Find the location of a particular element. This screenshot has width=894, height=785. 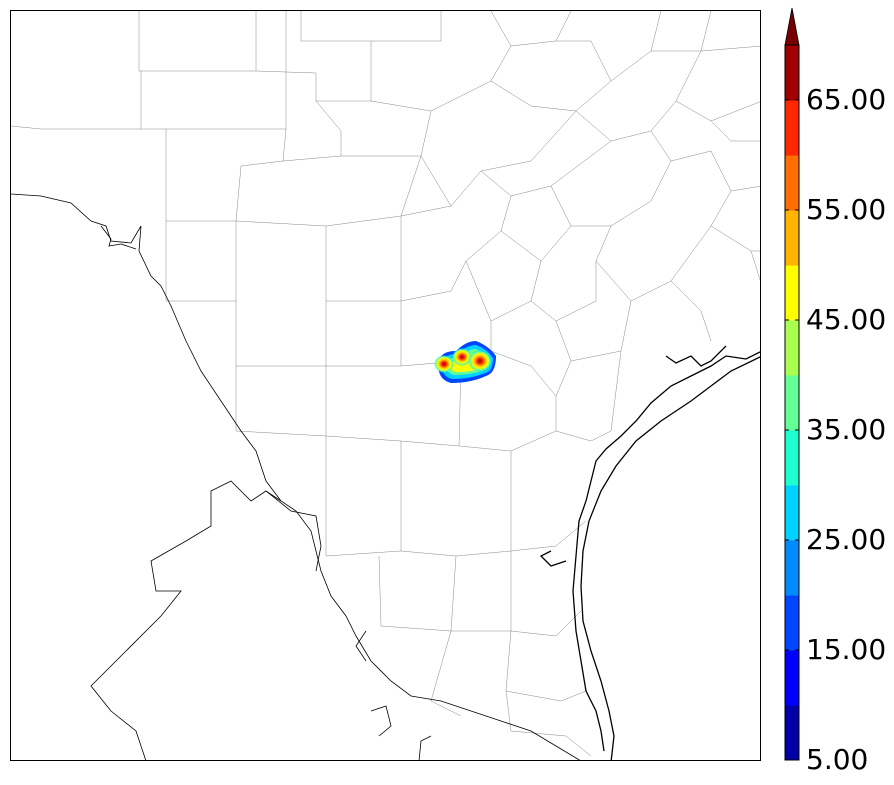

colorbar-label-45: 45.00 is located at coordinates (846, 319).